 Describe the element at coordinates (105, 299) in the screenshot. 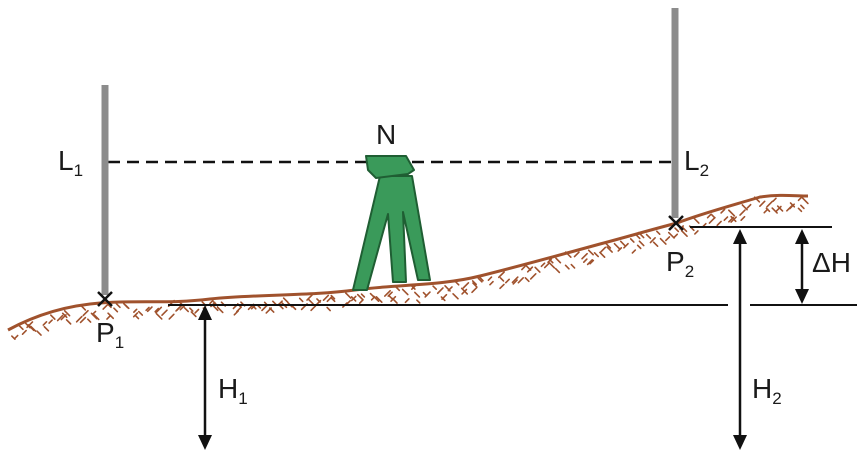

I see `point-marker-p1` at that location.